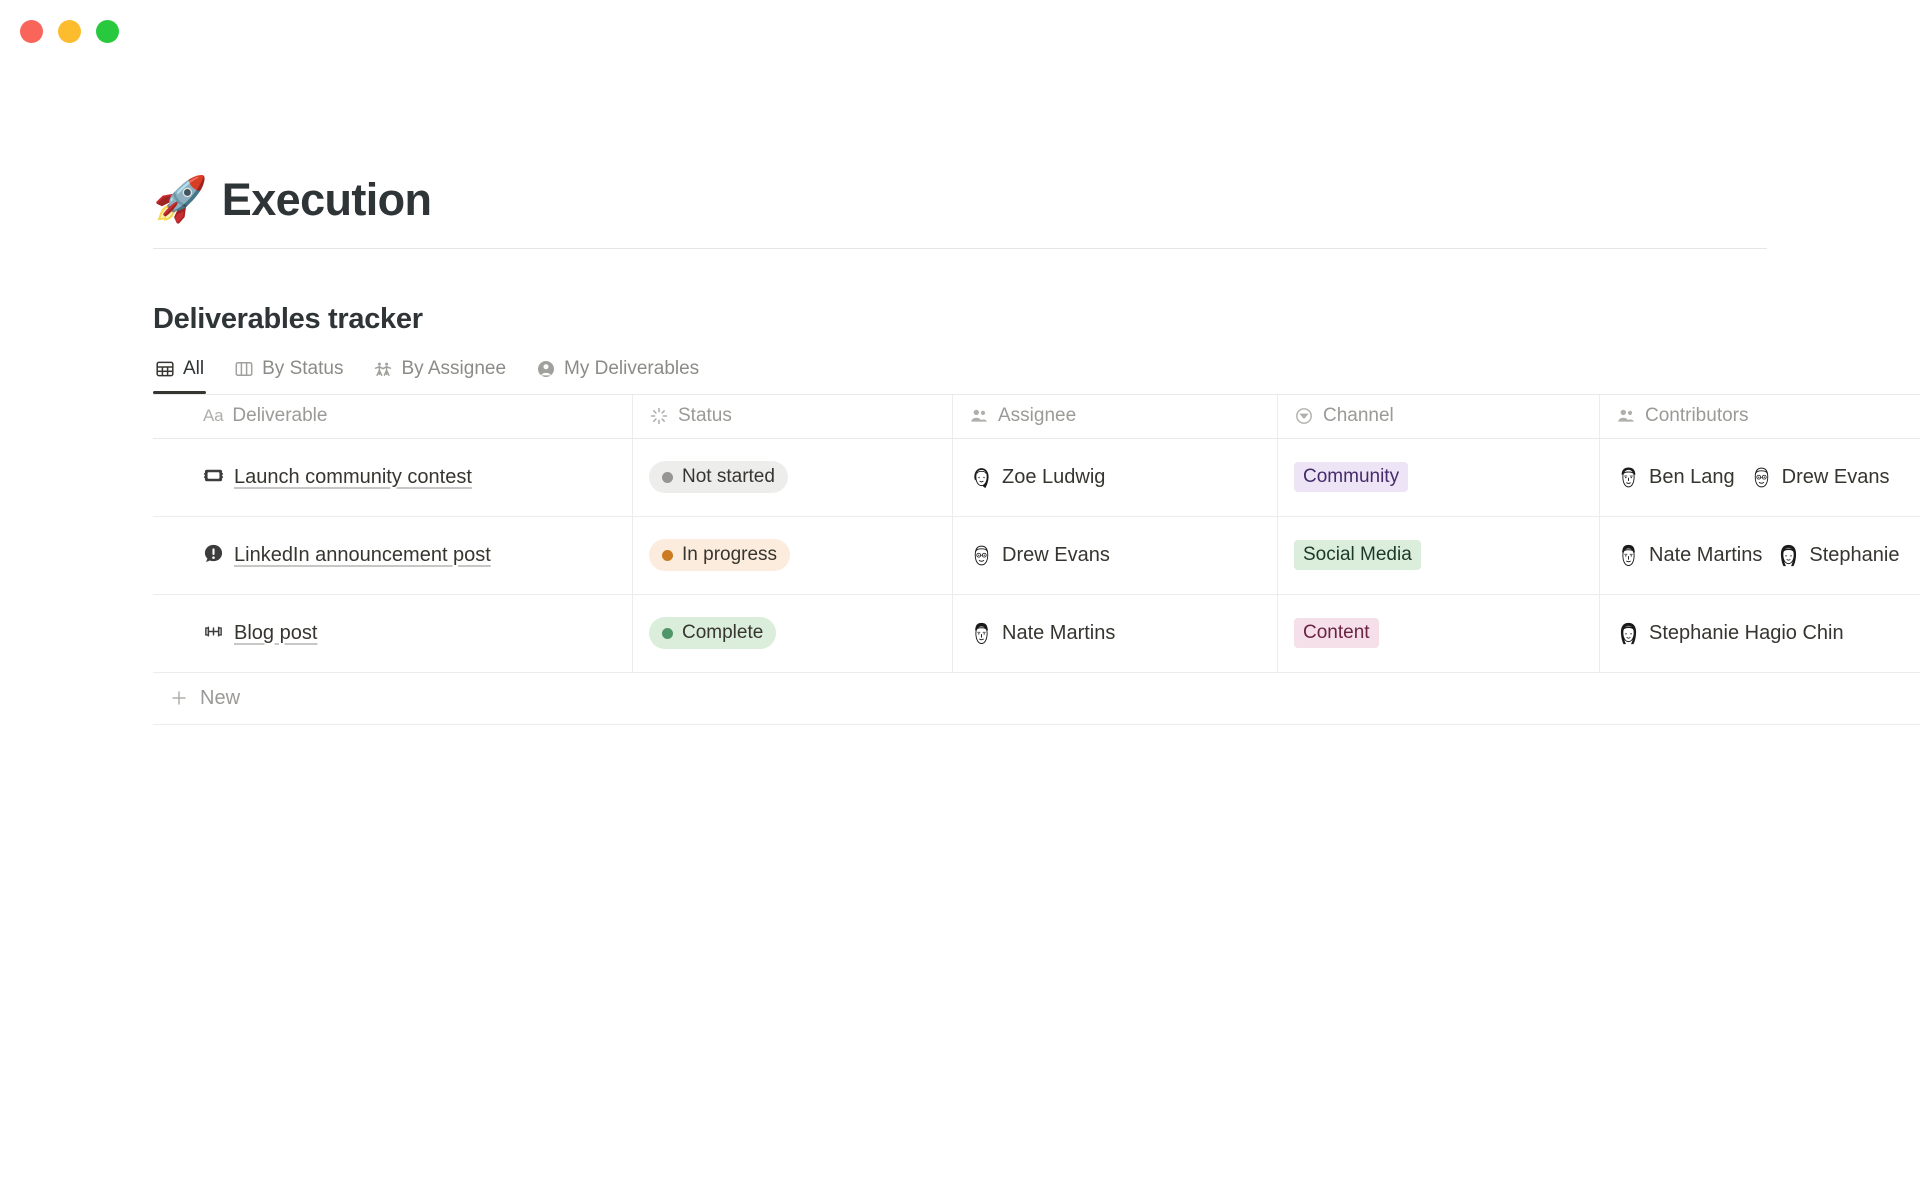  I want to click on column-header-channel: Channel, so click(1439, 416).